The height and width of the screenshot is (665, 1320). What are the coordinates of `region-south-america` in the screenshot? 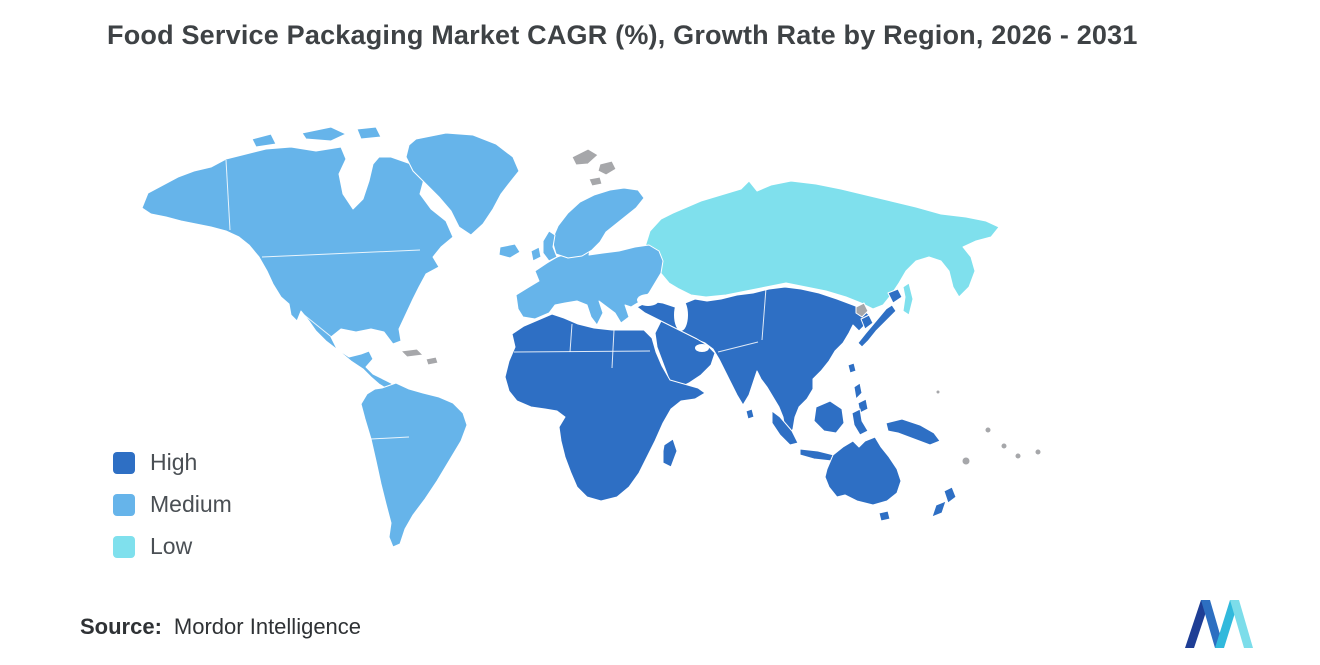 It's located at (414, 465).